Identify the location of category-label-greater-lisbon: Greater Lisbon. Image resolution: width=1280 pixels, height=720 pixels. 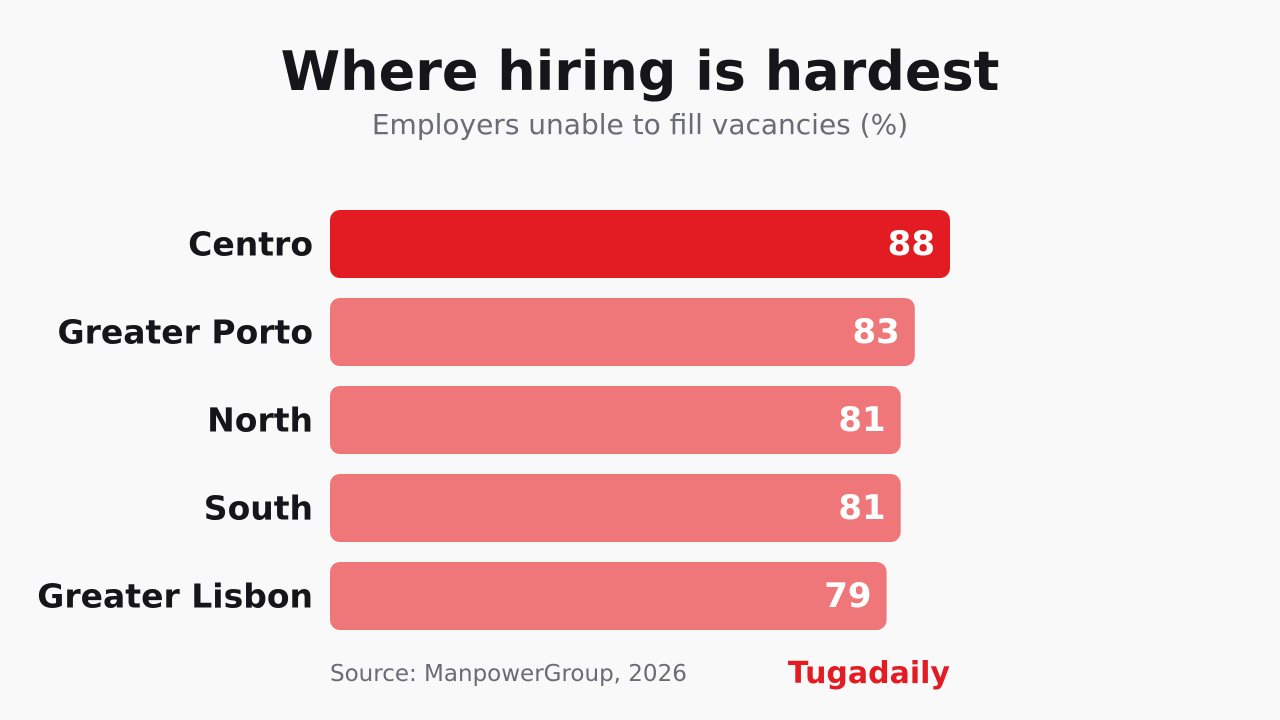
(175, 596).